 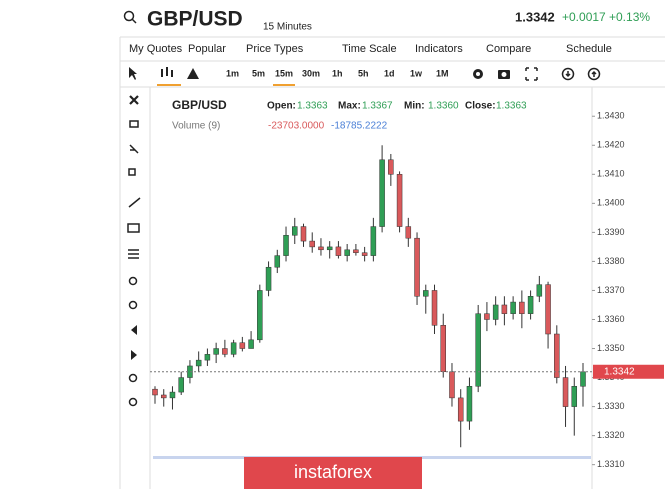 What do you see at coordinates (594, 74) in the screenshot?
I see `upload-icon` at bounding box center [594, 74].